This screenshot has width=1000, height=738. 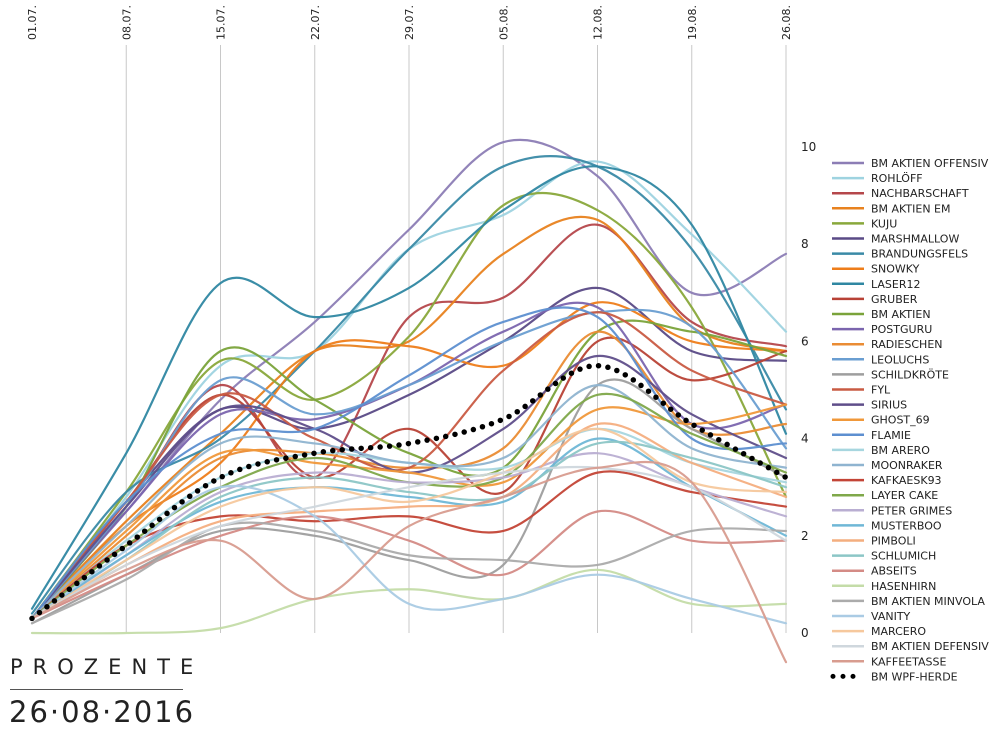 I want to click on legend-label: SIRIUS, so click(x=889, y=405).